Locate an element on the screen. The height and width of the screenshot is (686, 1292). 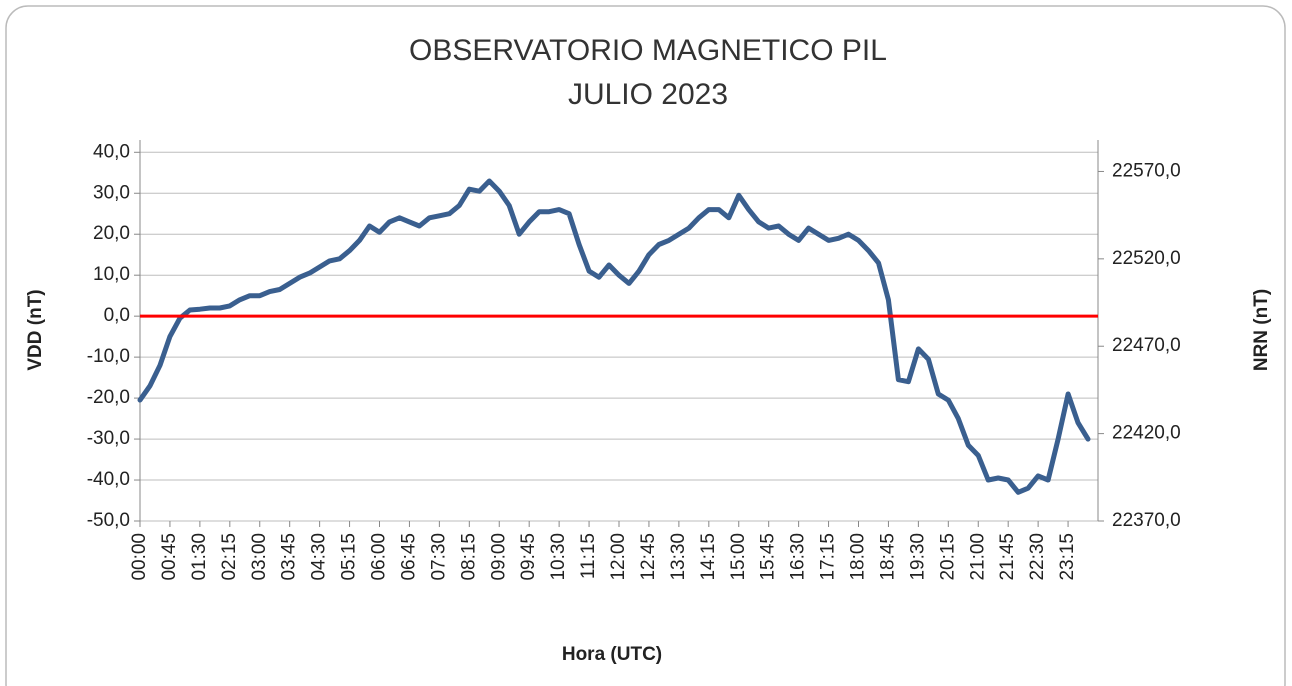
y-tick-label: 20,0 is located at coordinates (111, 233).